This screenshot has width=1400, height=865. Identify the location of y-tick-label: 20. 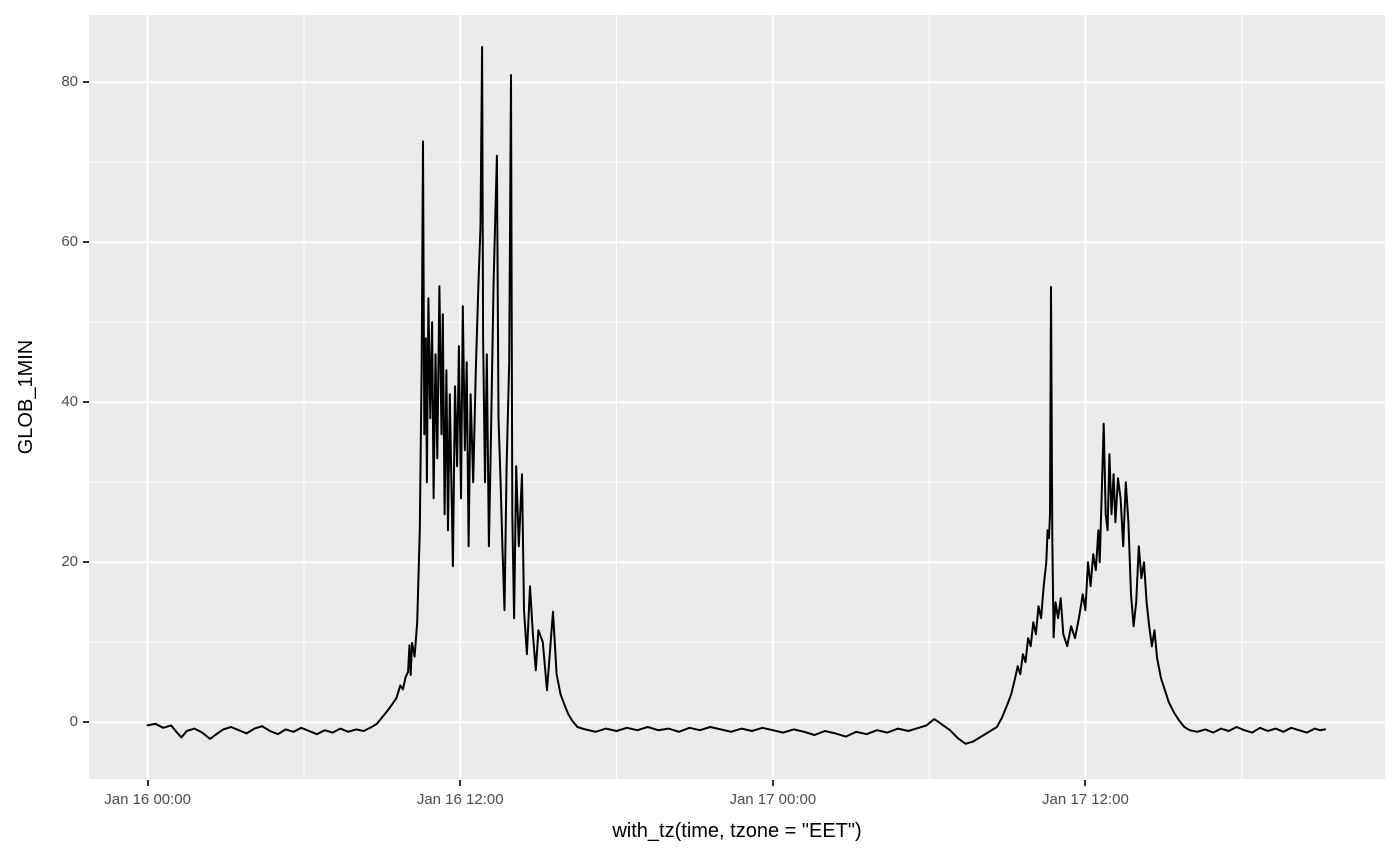
(69, 562).